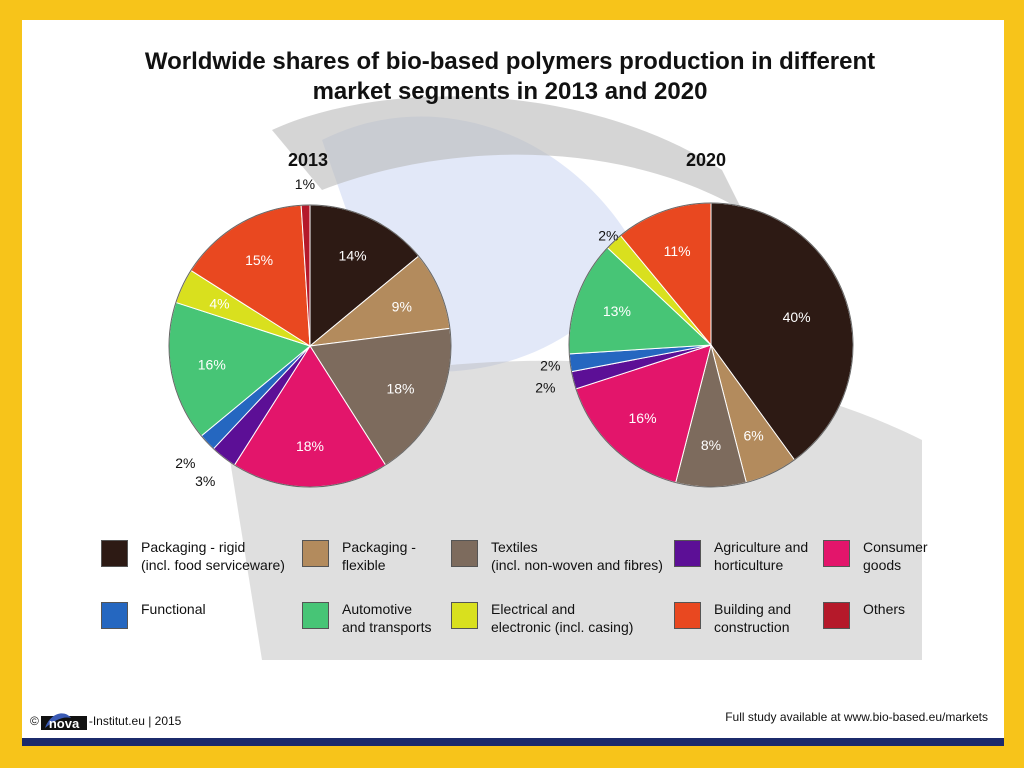 This screenshot has width=1024, height=768. I want to click on pie-2020-label-3: 16%, so click(643, 418).